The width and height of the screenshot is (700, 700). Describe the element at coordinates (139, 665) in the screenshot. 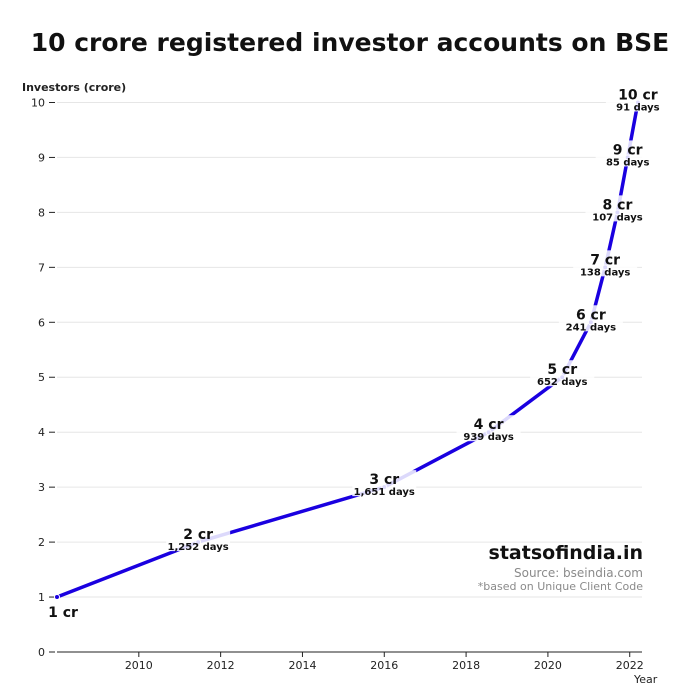

I see `x-tick-label: 2010` at that location.